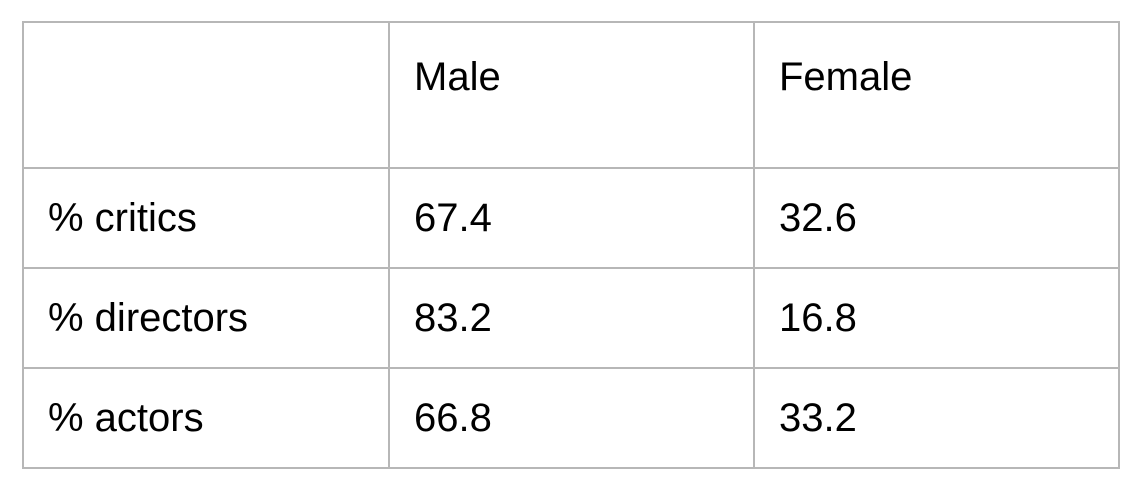 This screenshot has width=1140, height=494. I want to click on cell-critics-female: 32.6, so click(936, 218).